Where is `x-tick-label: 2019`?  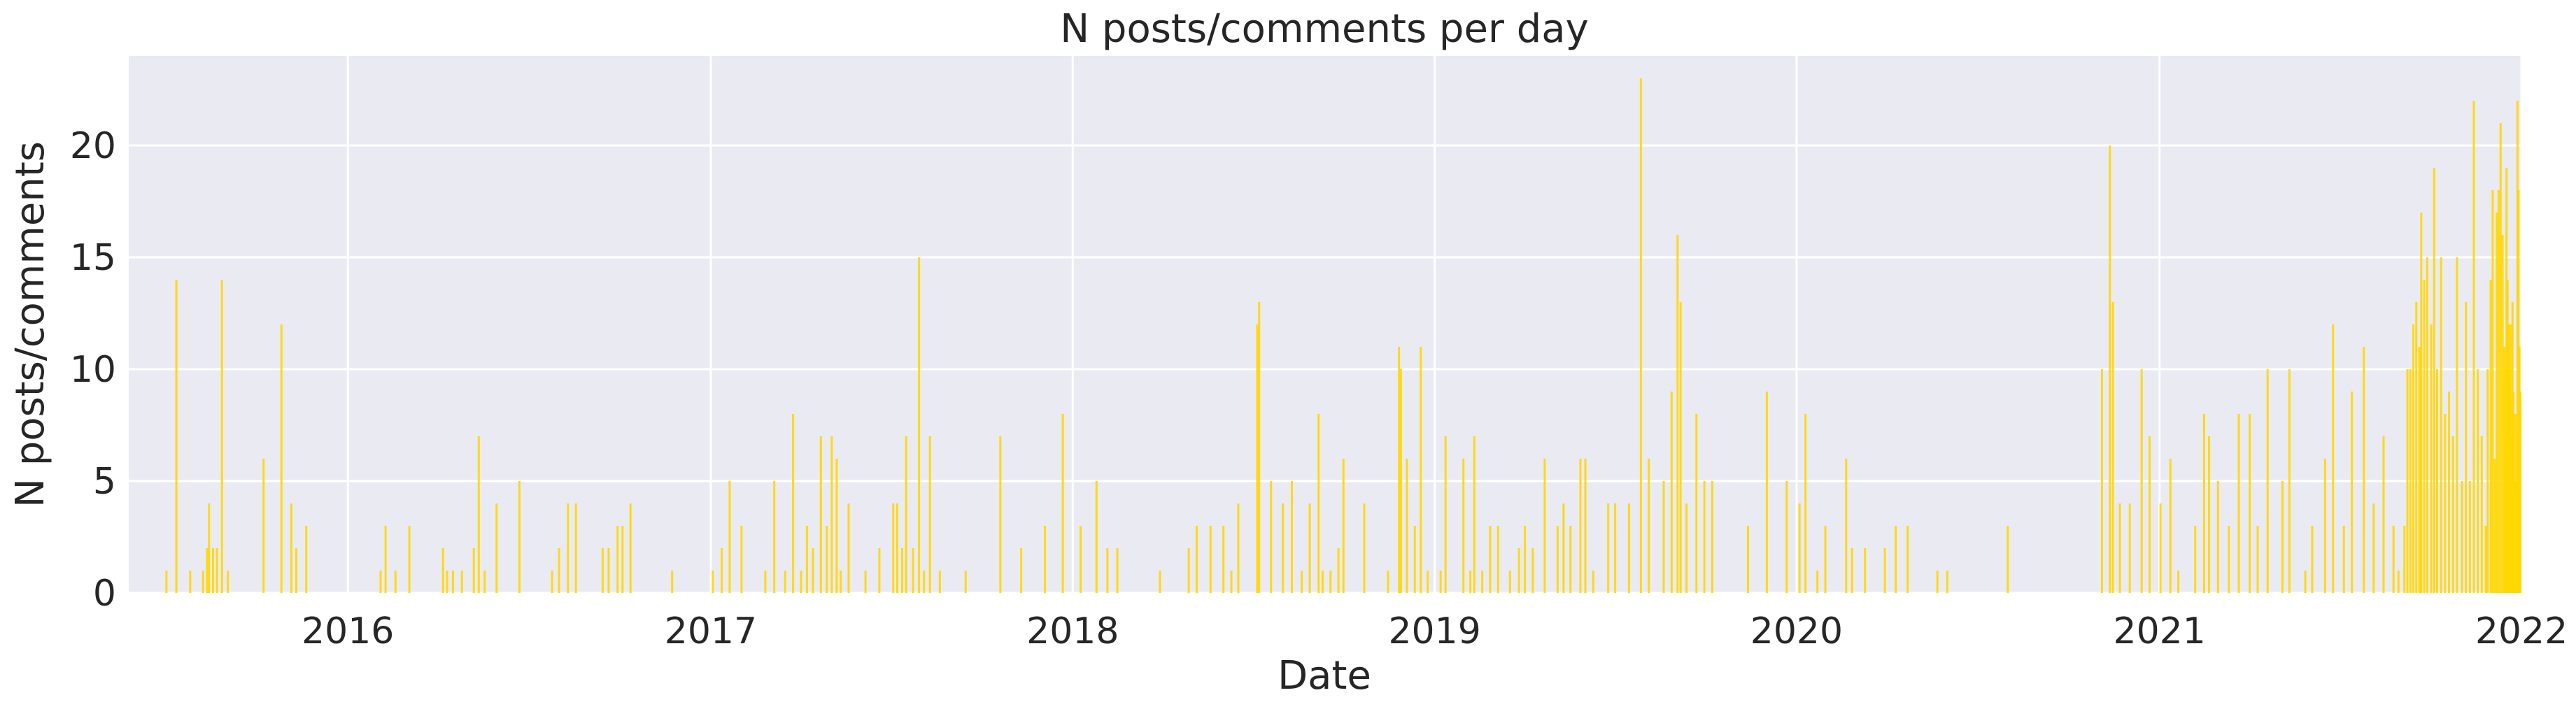 x-tick-label: 2019 is located at coordinates (1434, 631).